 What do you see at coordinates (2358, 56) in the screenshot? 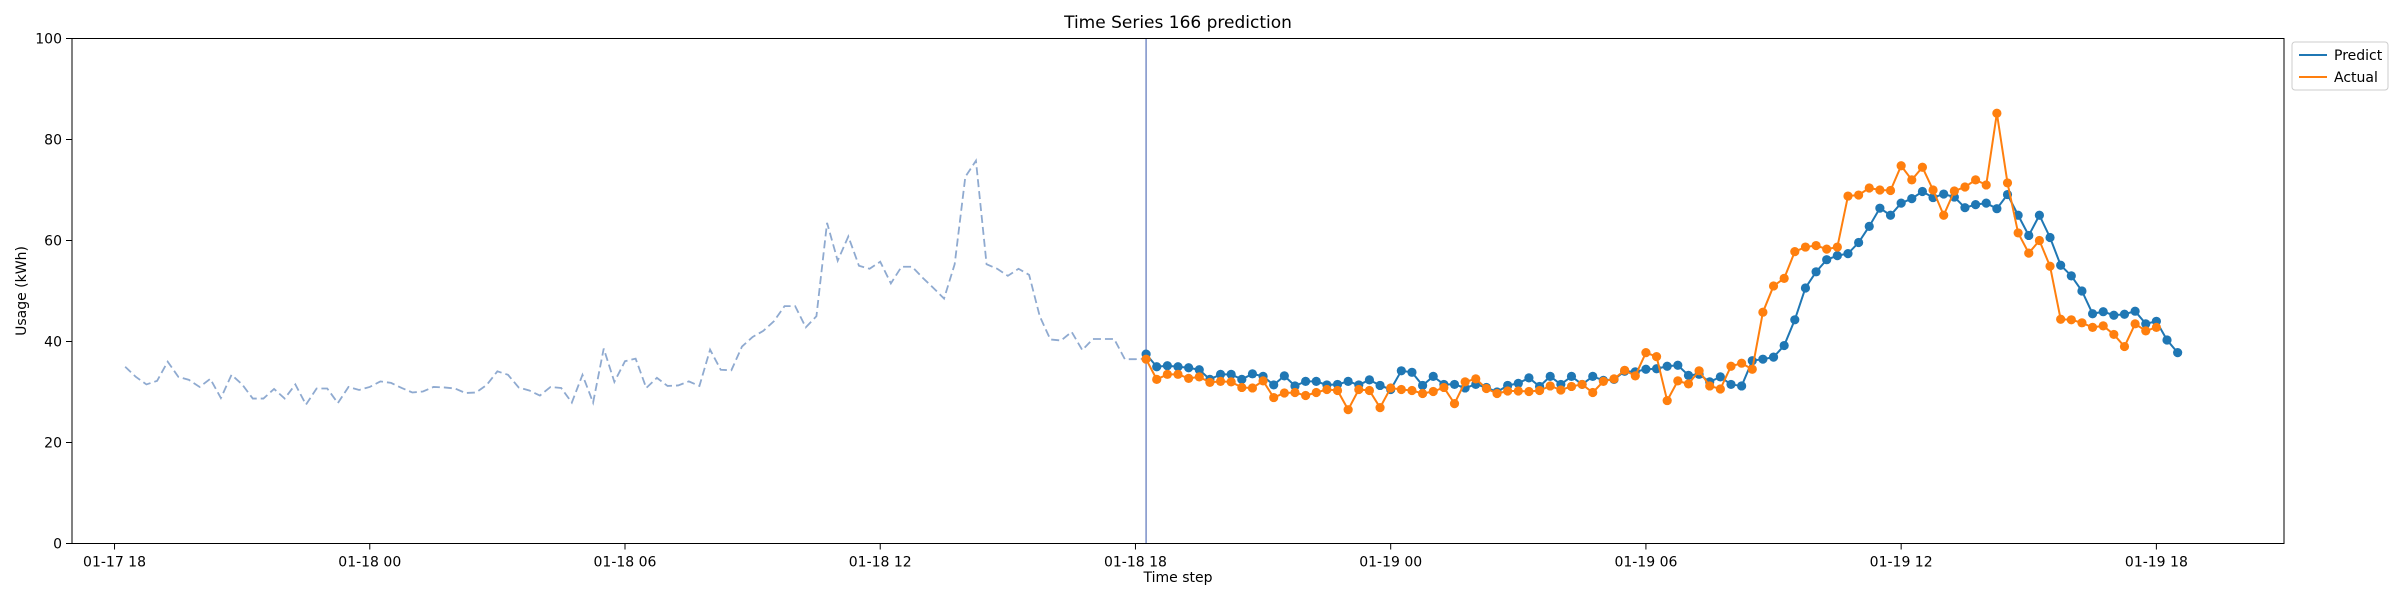
I see `legend-label-predict: Predict` at bounding box center [2358, 56].